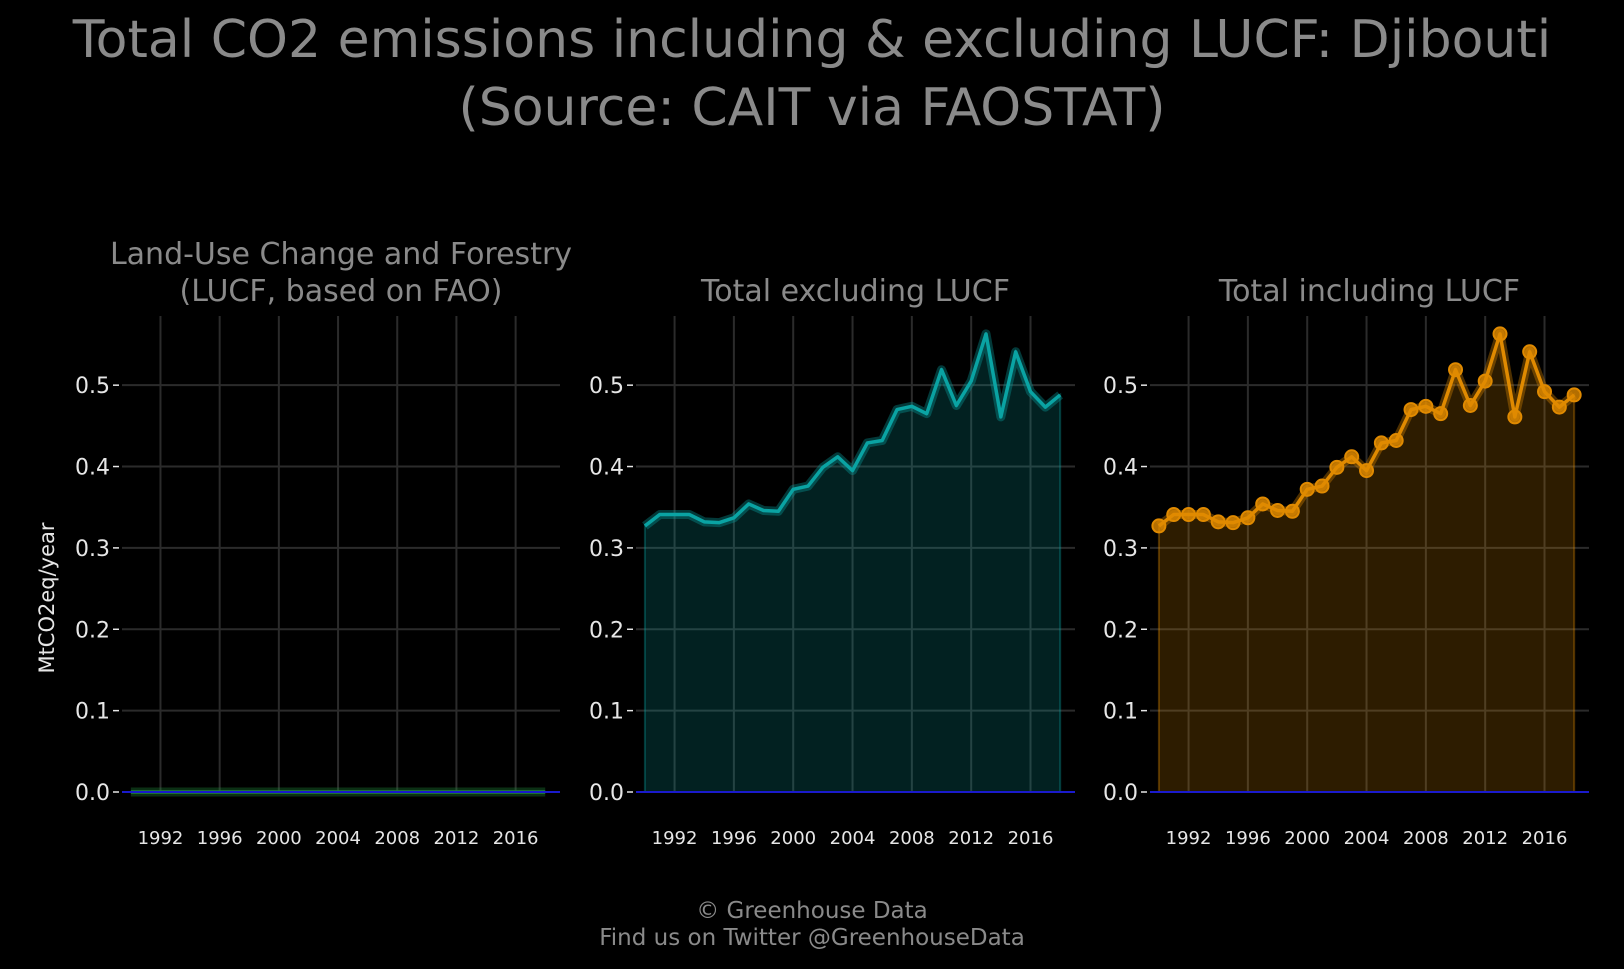 Image resolution: width=1624 pixels, height=969 pixels. What do you see at coordinates (341, 291) in the screenshot?
I see `panel-title: (LUCF, based on FAO)` at bounding box center [341, 291].